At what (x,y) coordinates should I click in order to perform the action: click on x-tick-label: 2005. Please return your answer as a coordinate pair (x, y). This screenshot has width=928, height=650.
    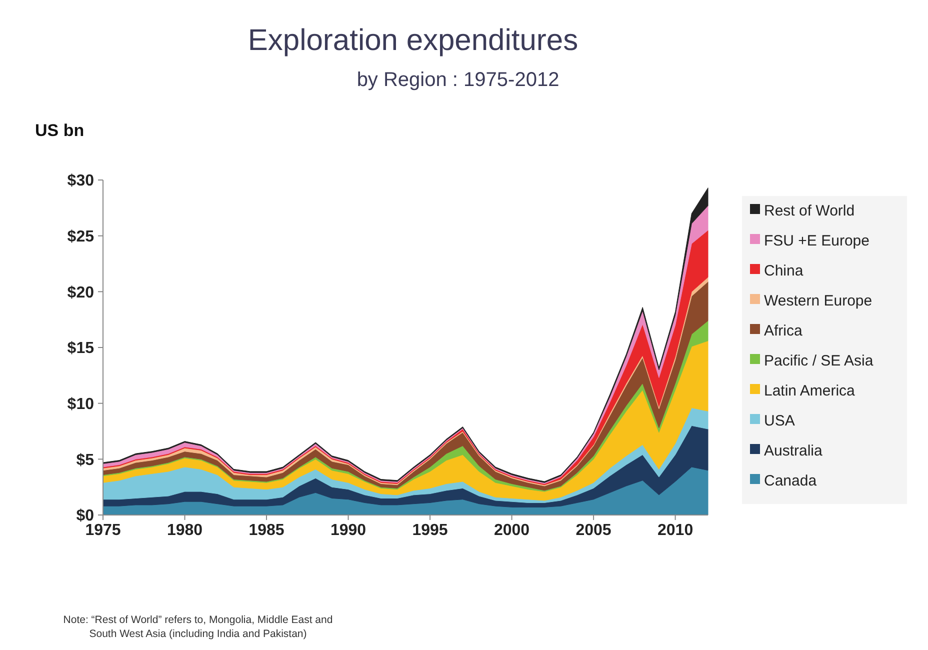
    Looking at the image, I should click on (594, 530).